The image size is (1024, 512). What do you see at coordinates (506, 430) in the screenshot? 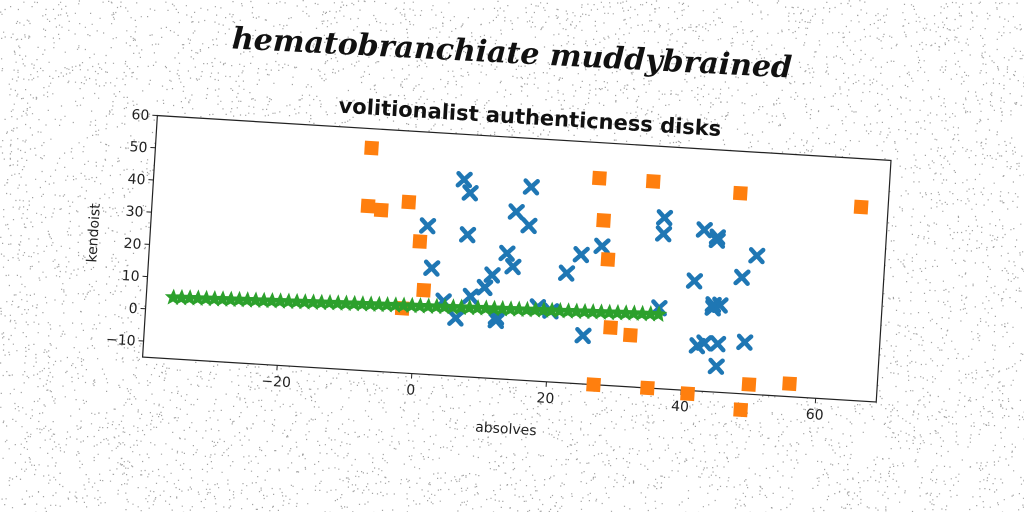
I see `x-axis-label: absolves` at bounding box center [506, 430].